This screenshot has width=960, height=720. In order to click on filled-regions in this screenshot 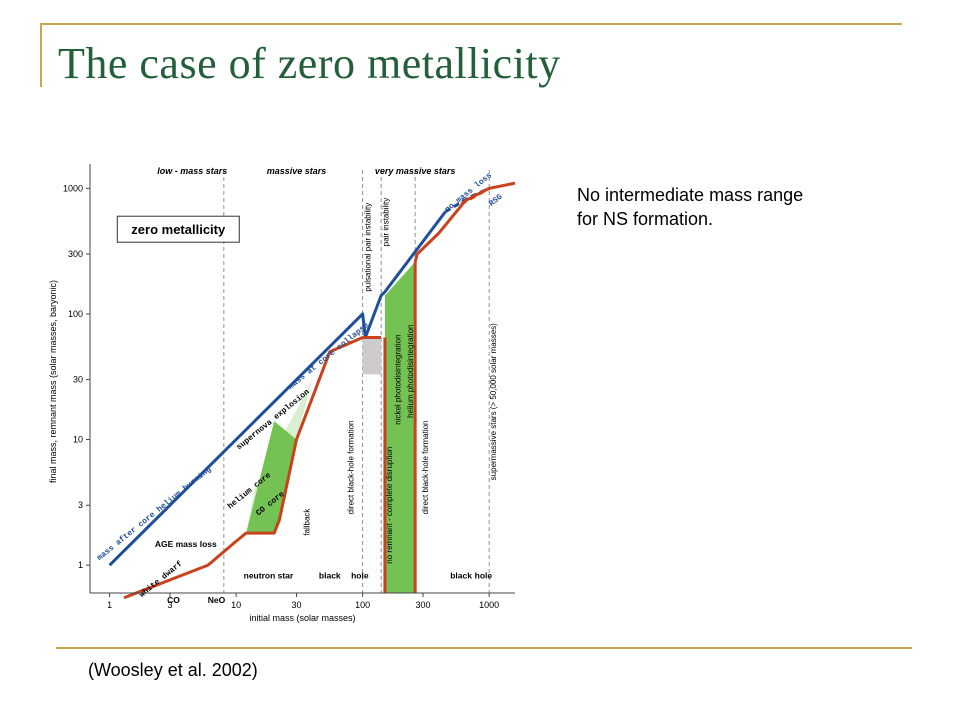, I will do `click(331, 427)`.